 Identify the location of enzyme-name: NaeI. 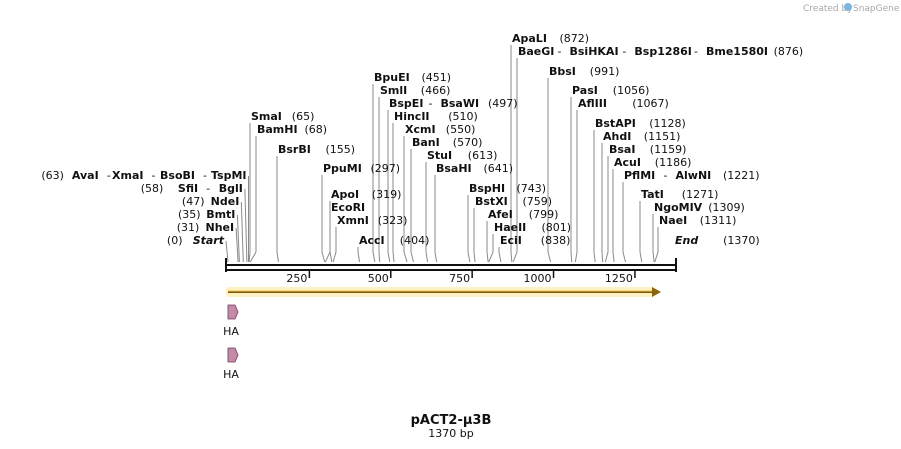
(673, 220).